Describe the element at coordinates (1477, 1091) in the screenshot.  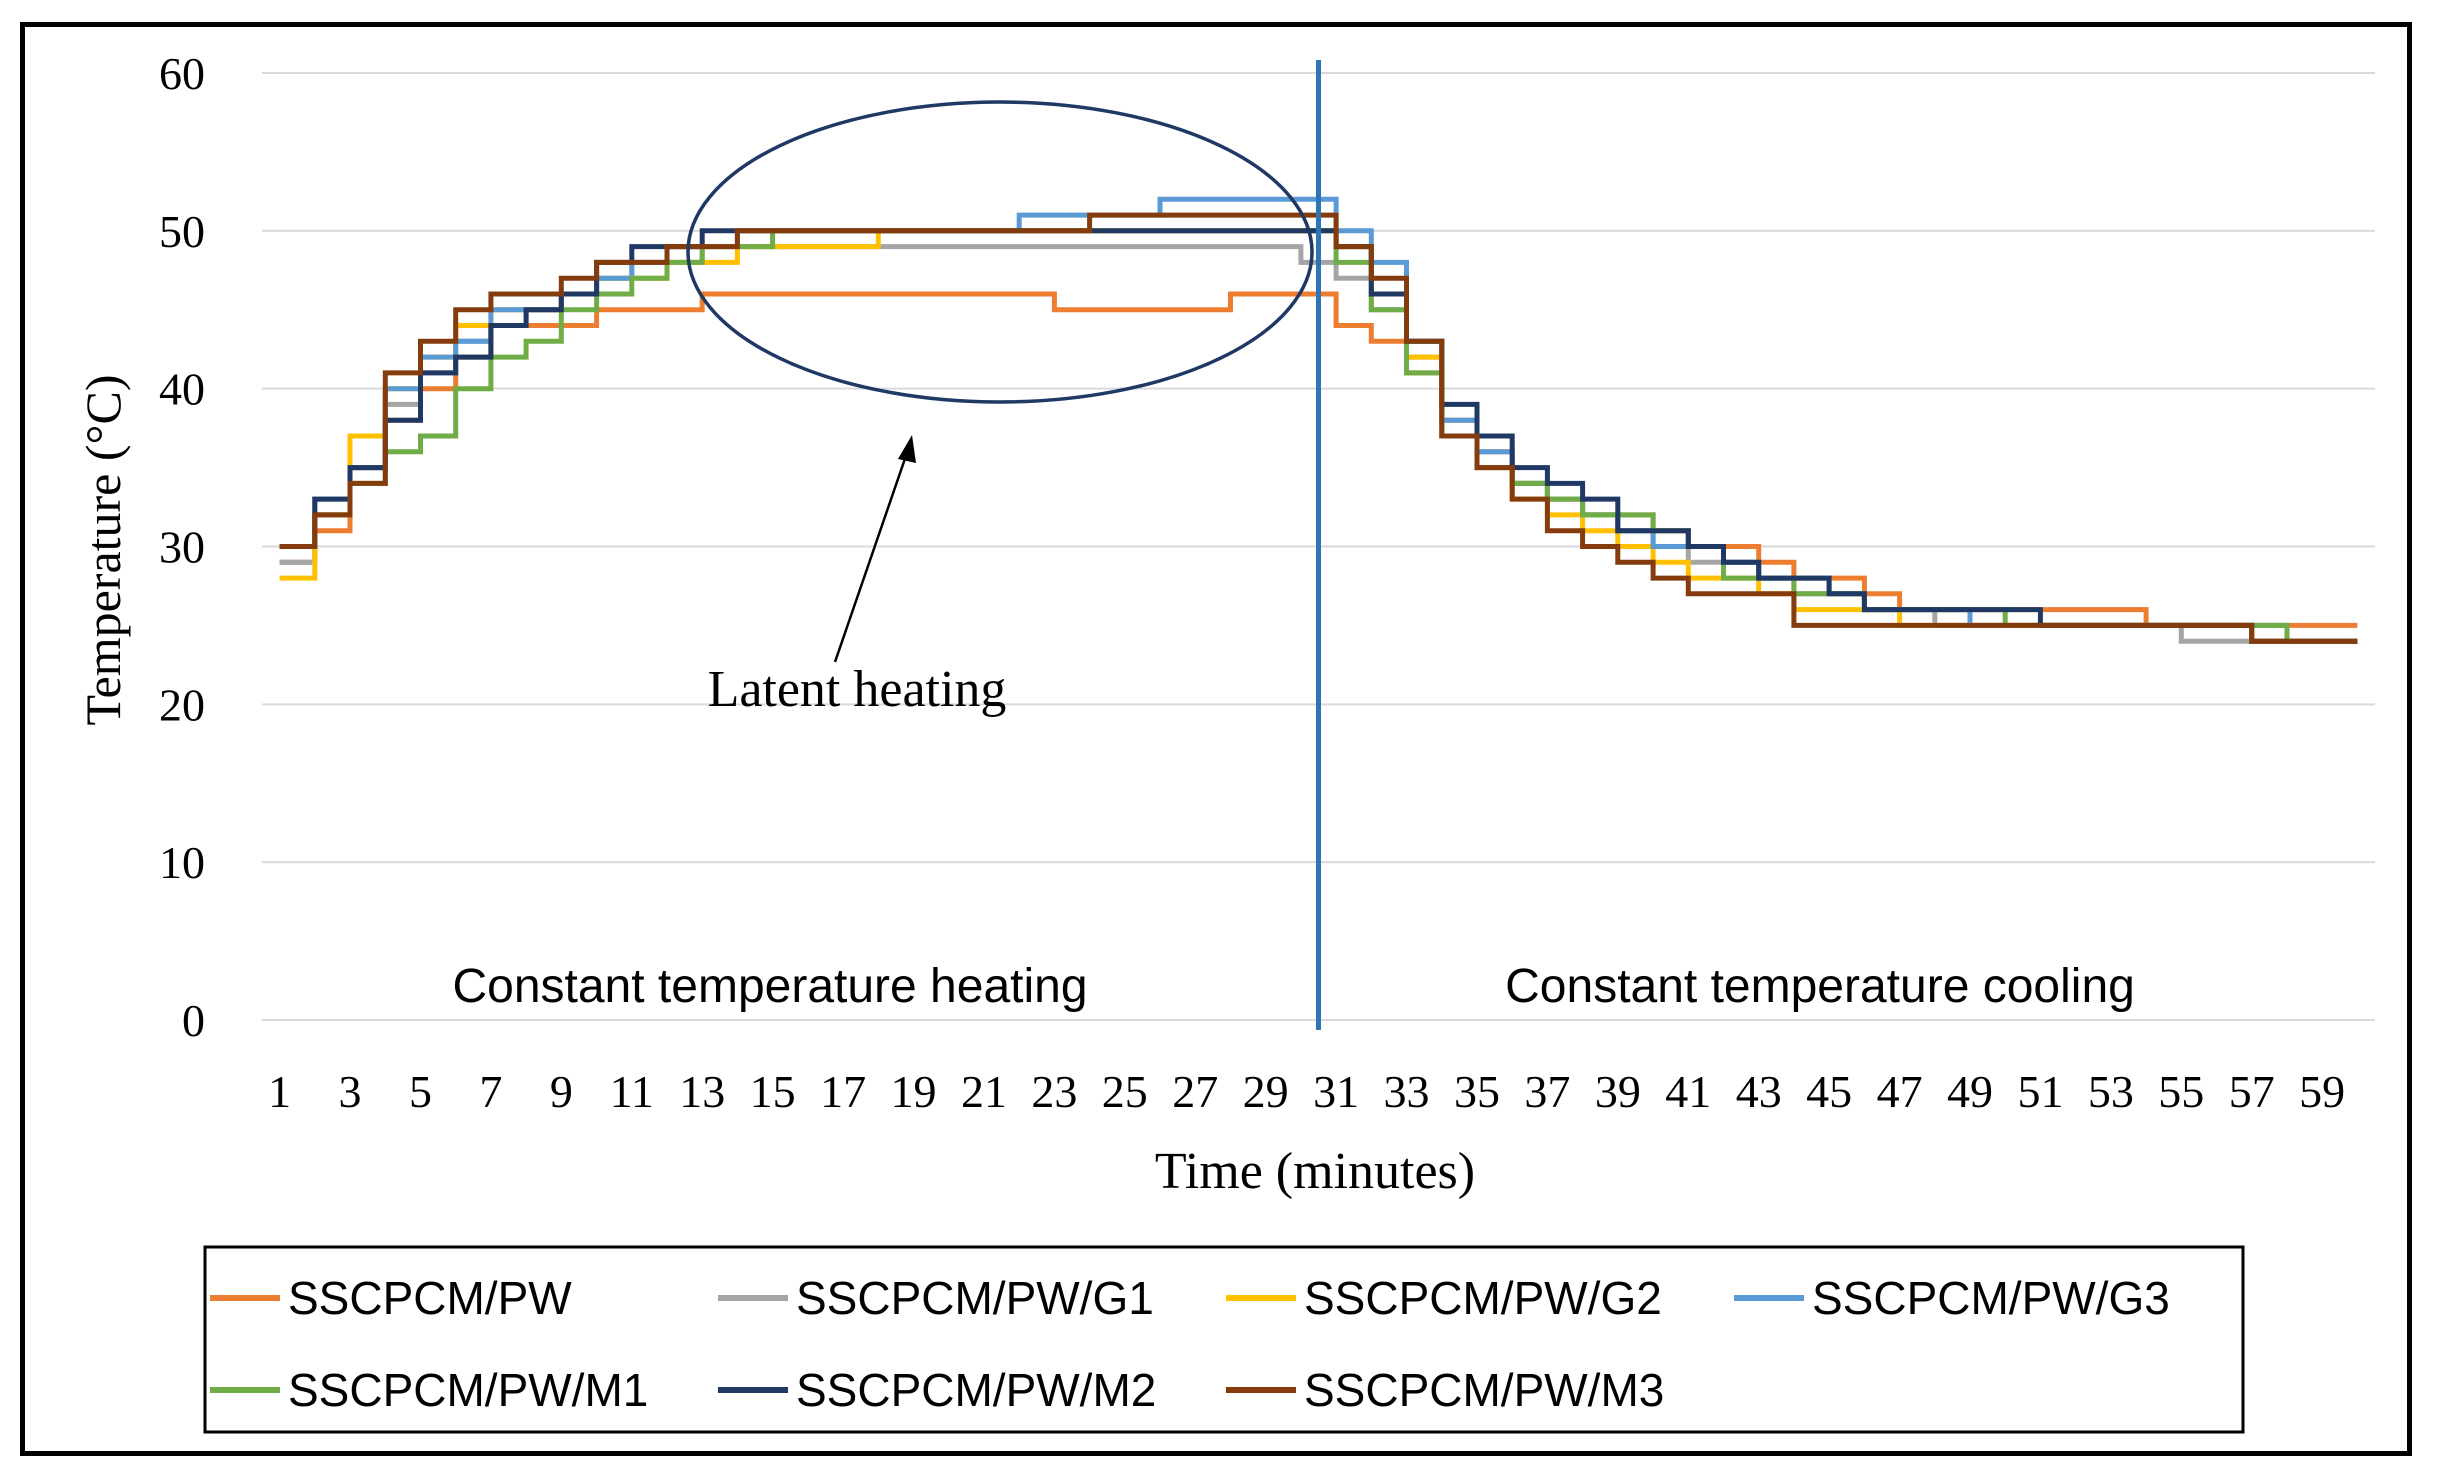
I see `x-tick-label: 35` at that location.